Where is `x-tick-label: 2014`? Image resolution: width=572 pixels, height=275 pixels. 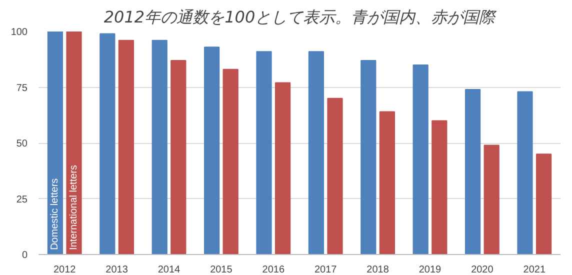 x-tick-label: 2014 is located at coordinates (169, 269).